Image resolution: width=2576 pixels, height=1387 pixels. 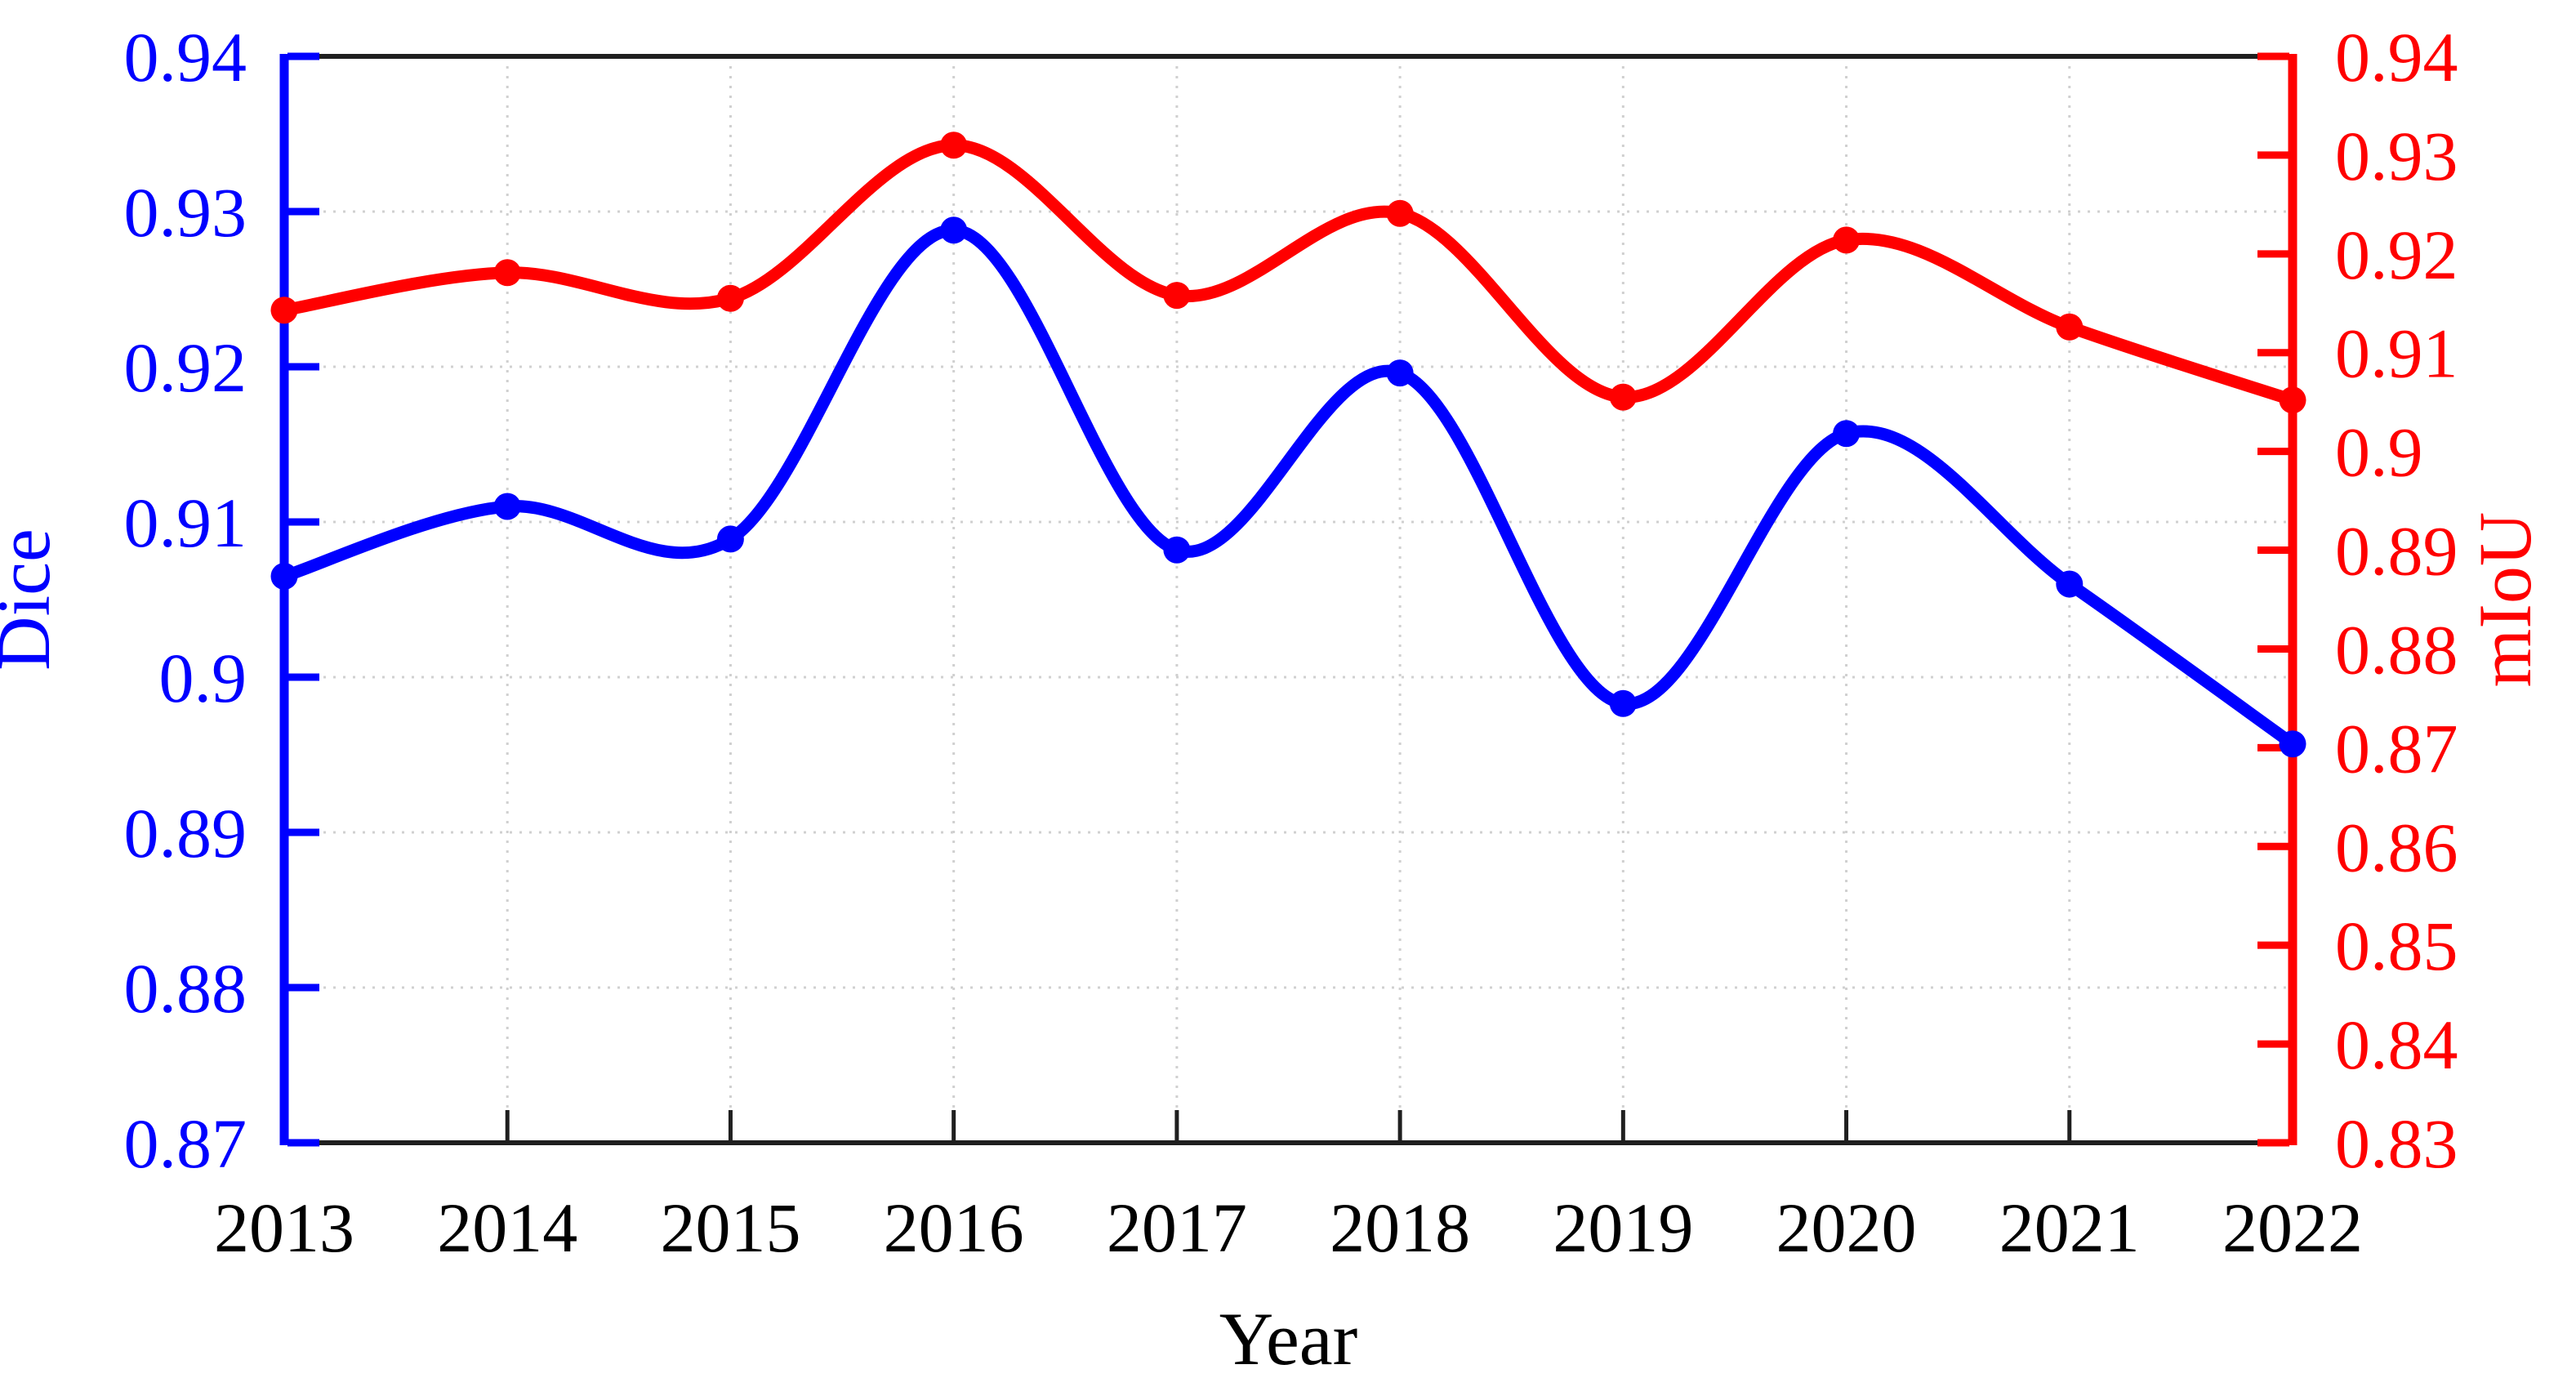 What do you see at coordinates (2379, 452) in the screenshot?
I see `right-tick-label: 0.9` at bounding box center [2379, 452].